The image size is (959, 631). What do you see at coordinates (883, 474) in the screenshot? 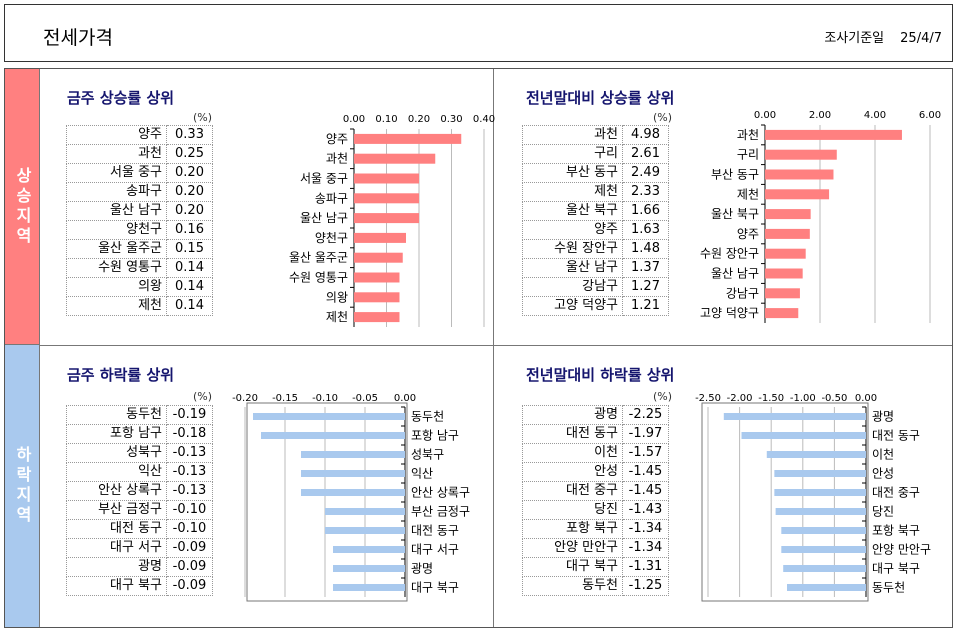
I see `category-label: 안성` at bounding box center [883, 474].